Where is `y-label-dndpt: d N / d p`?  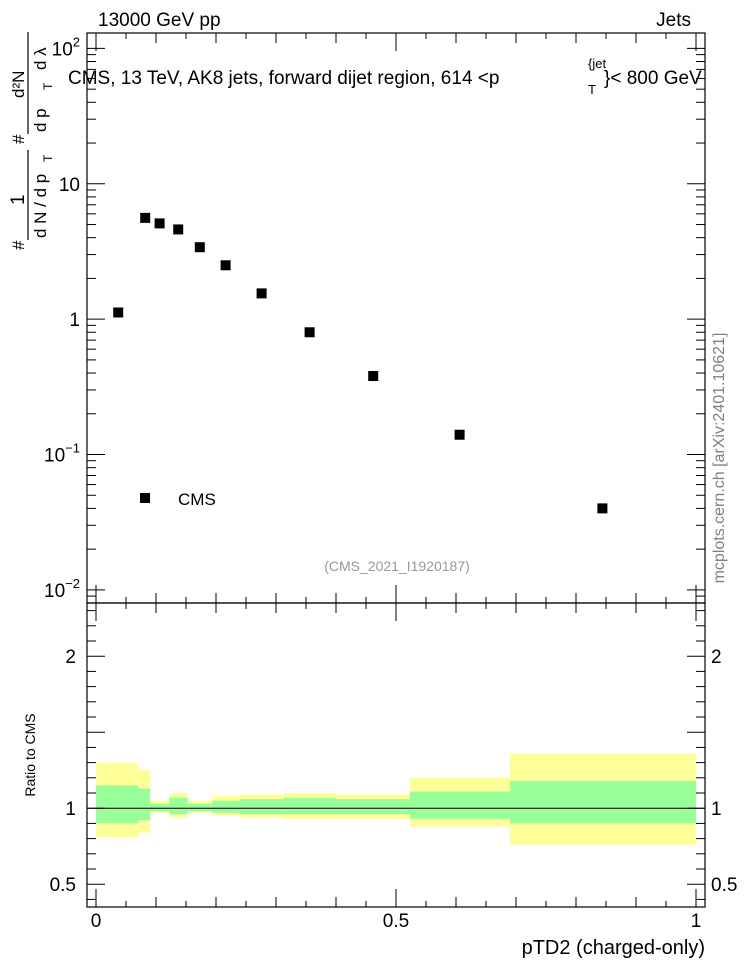
y-label-dndpt: d N / d p is located at coordinates (40, 206).